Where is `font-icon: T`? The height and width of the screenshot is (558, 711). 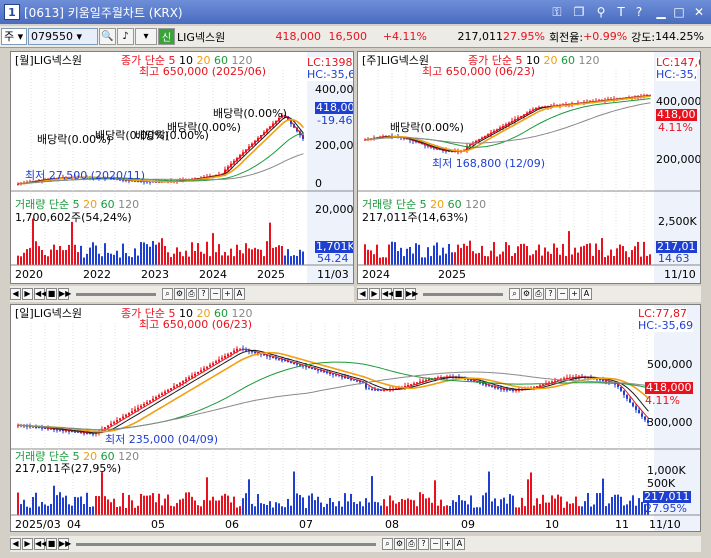 font-icon: T is located at coordinates (621, 12).